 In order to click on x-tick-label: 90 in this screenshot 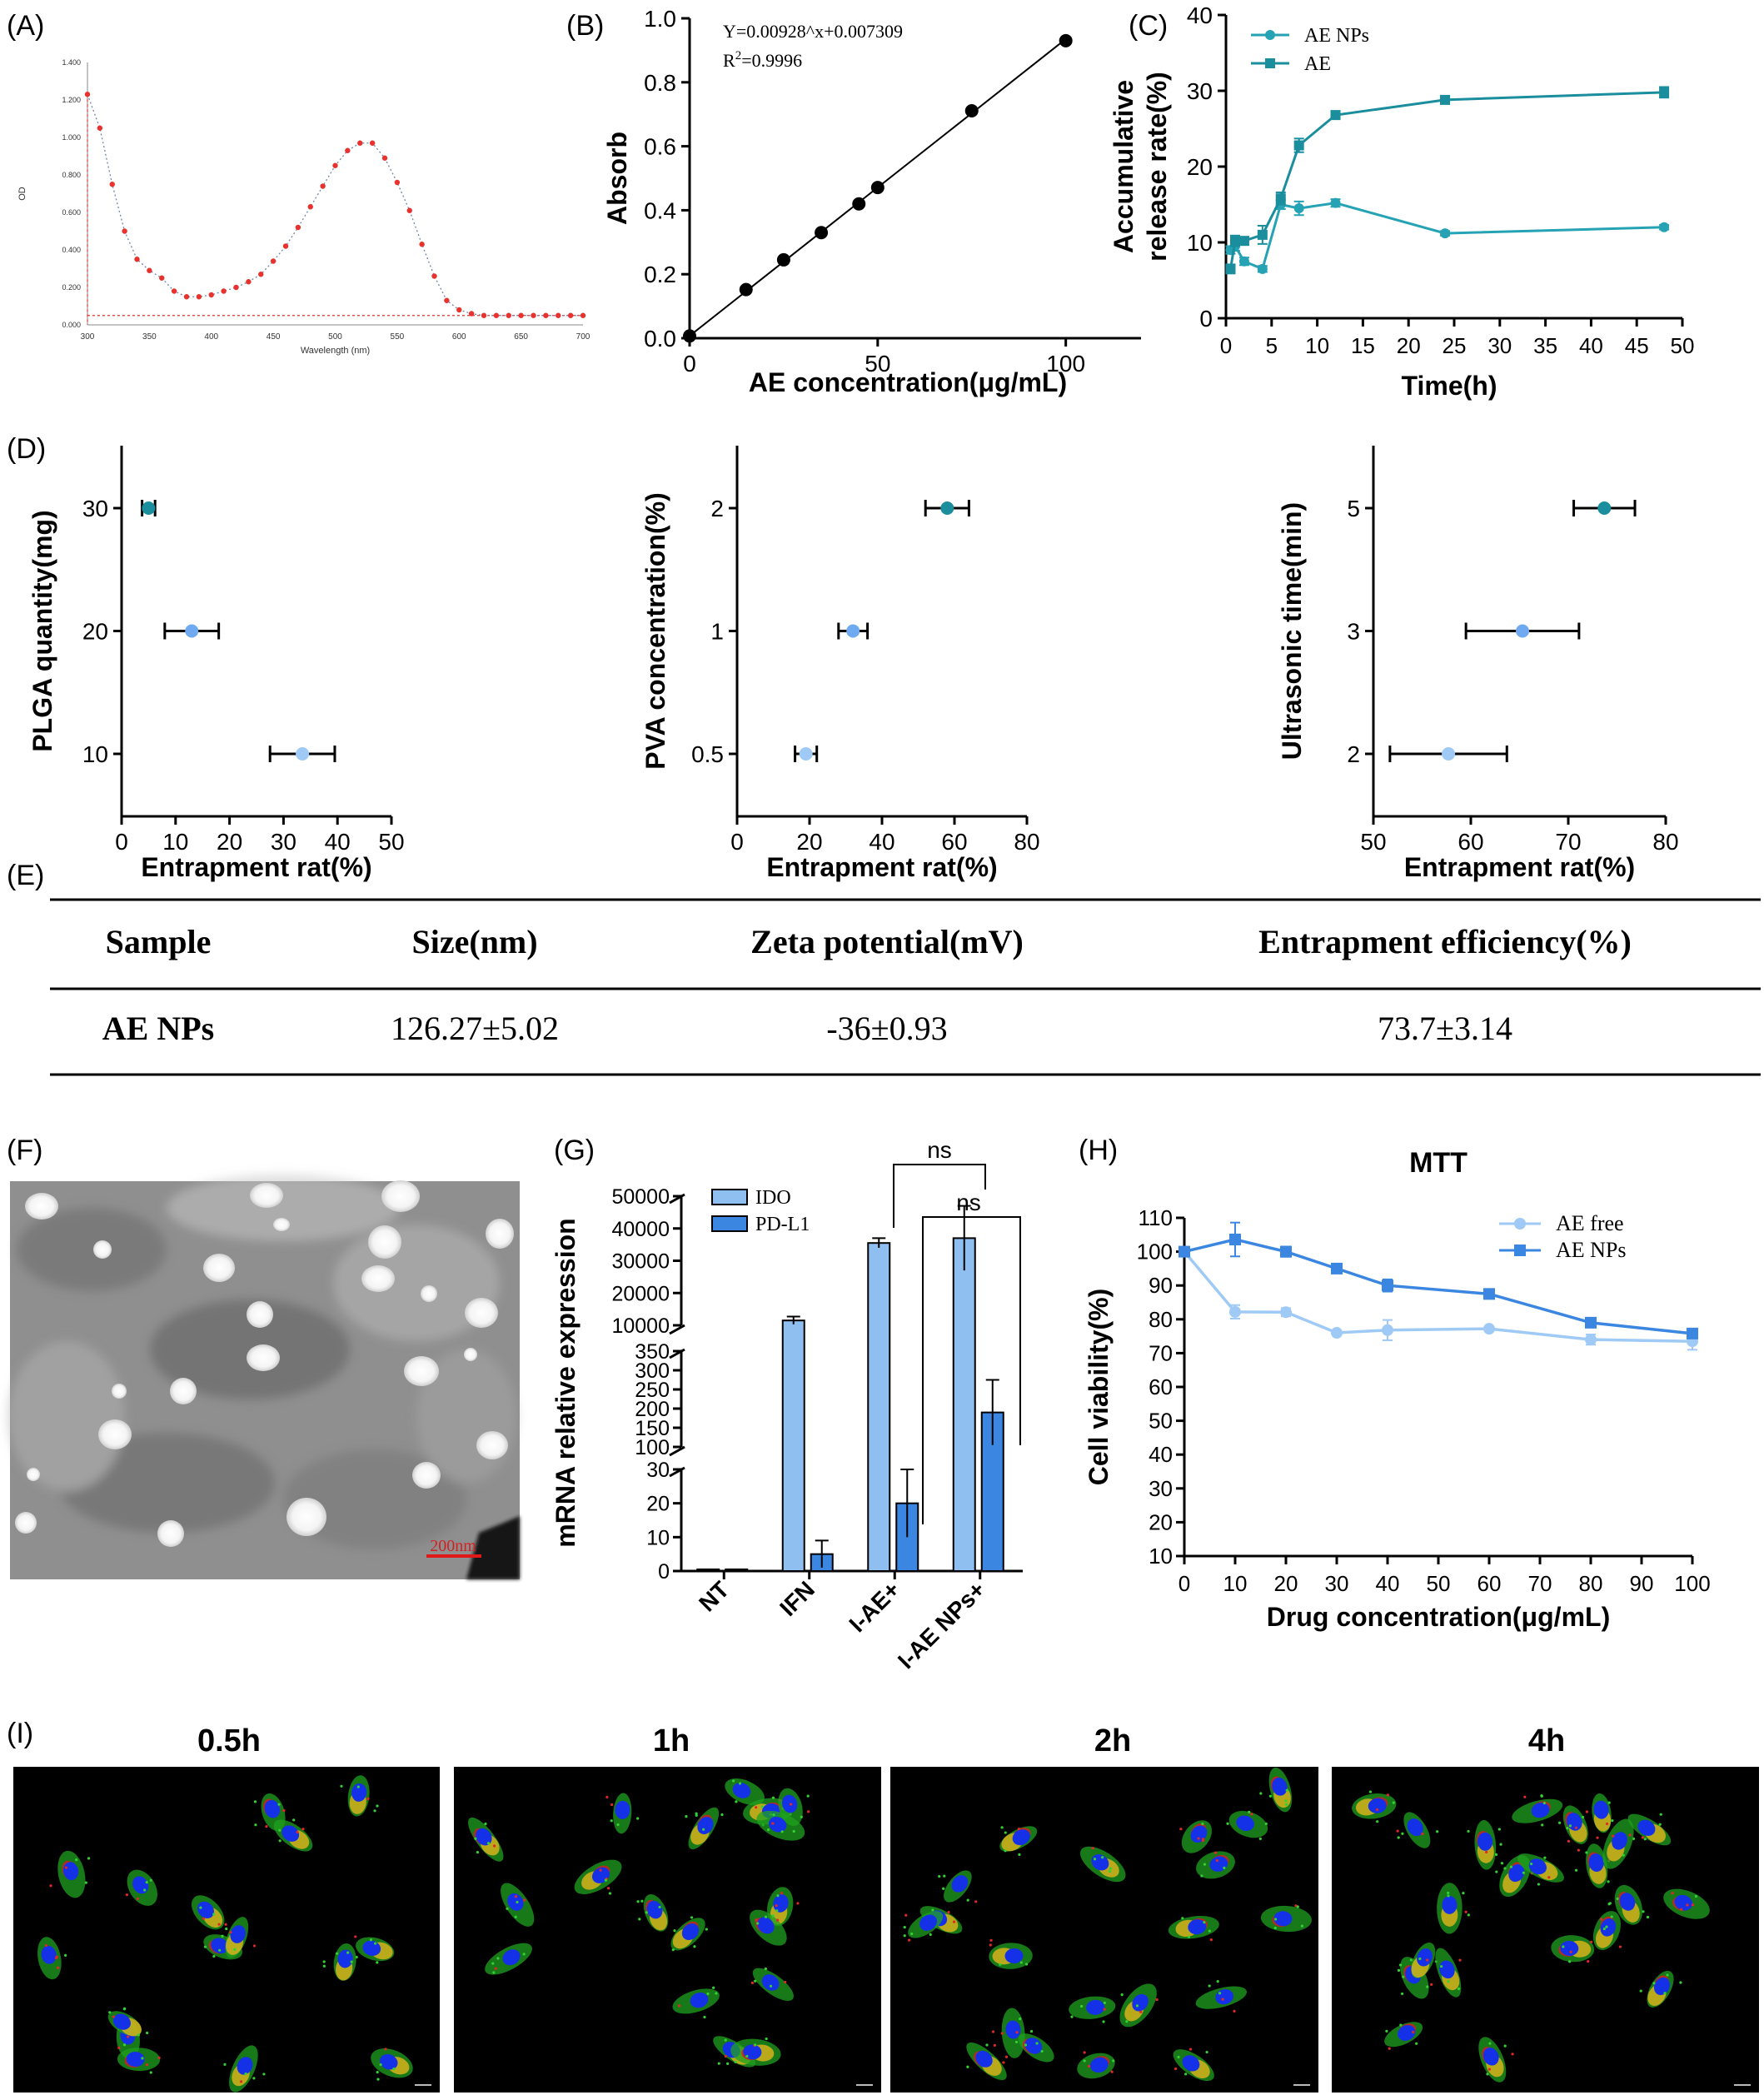, I will do `click(1642, 1583)`.